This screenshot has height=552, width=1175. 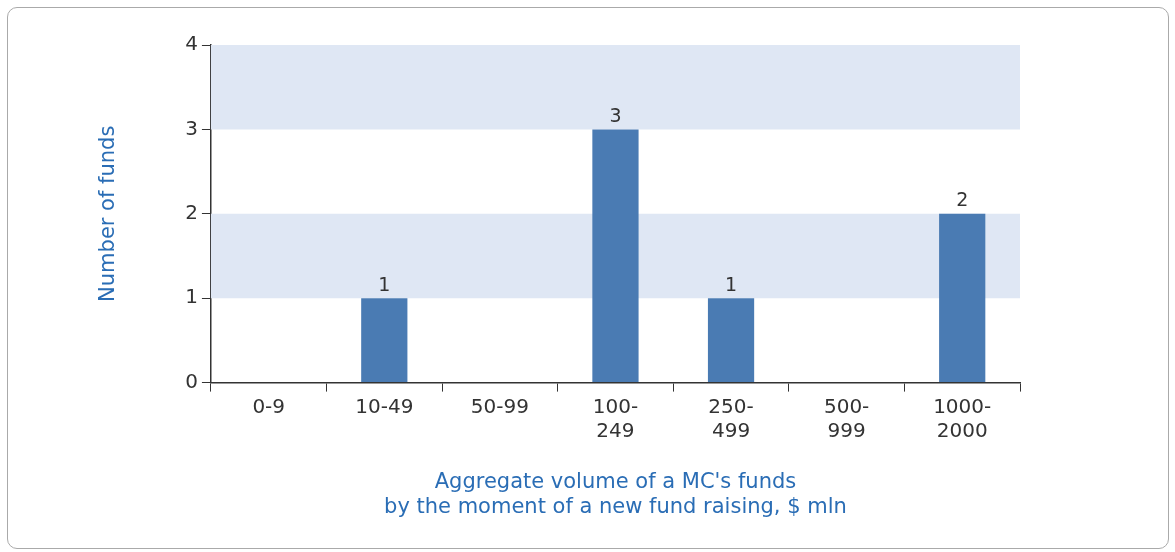 What do you see at coordinates (615, 417) in the screenshot?
I see `x-tick-label: 100- 249` at bounding box center [615, 417].